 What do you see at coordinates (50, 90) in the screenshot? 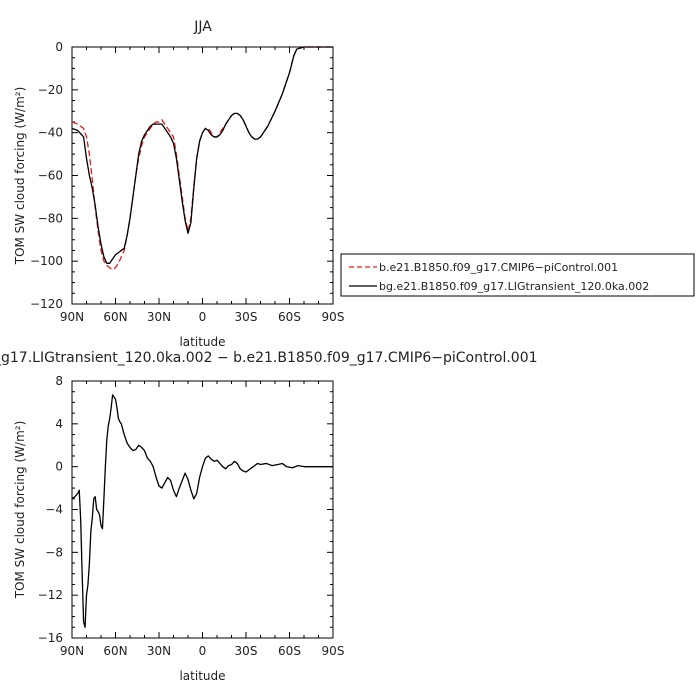
I see `y-tick-label: −20` at bounding box center [50, 90].